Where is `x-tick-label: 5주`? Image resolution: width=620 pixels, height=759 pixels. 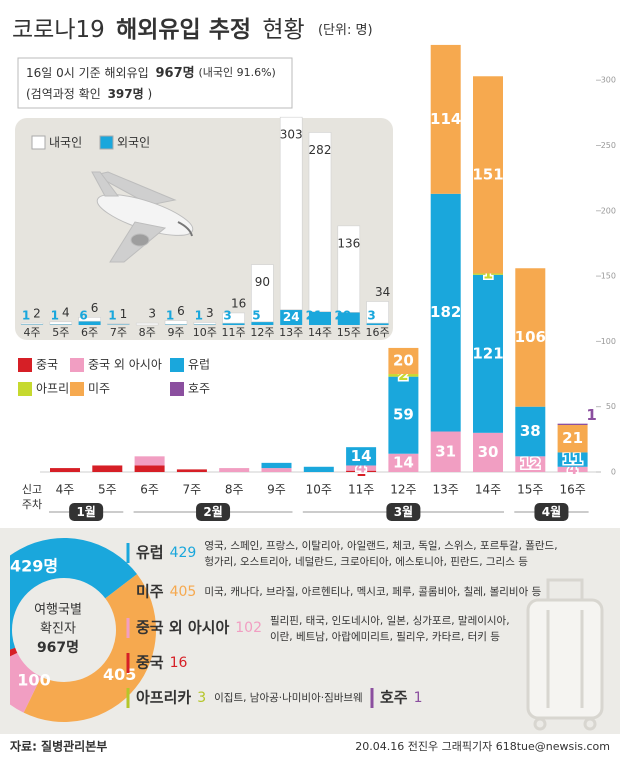 x-tick-label: 5주 is located at coordinates (107, 490).